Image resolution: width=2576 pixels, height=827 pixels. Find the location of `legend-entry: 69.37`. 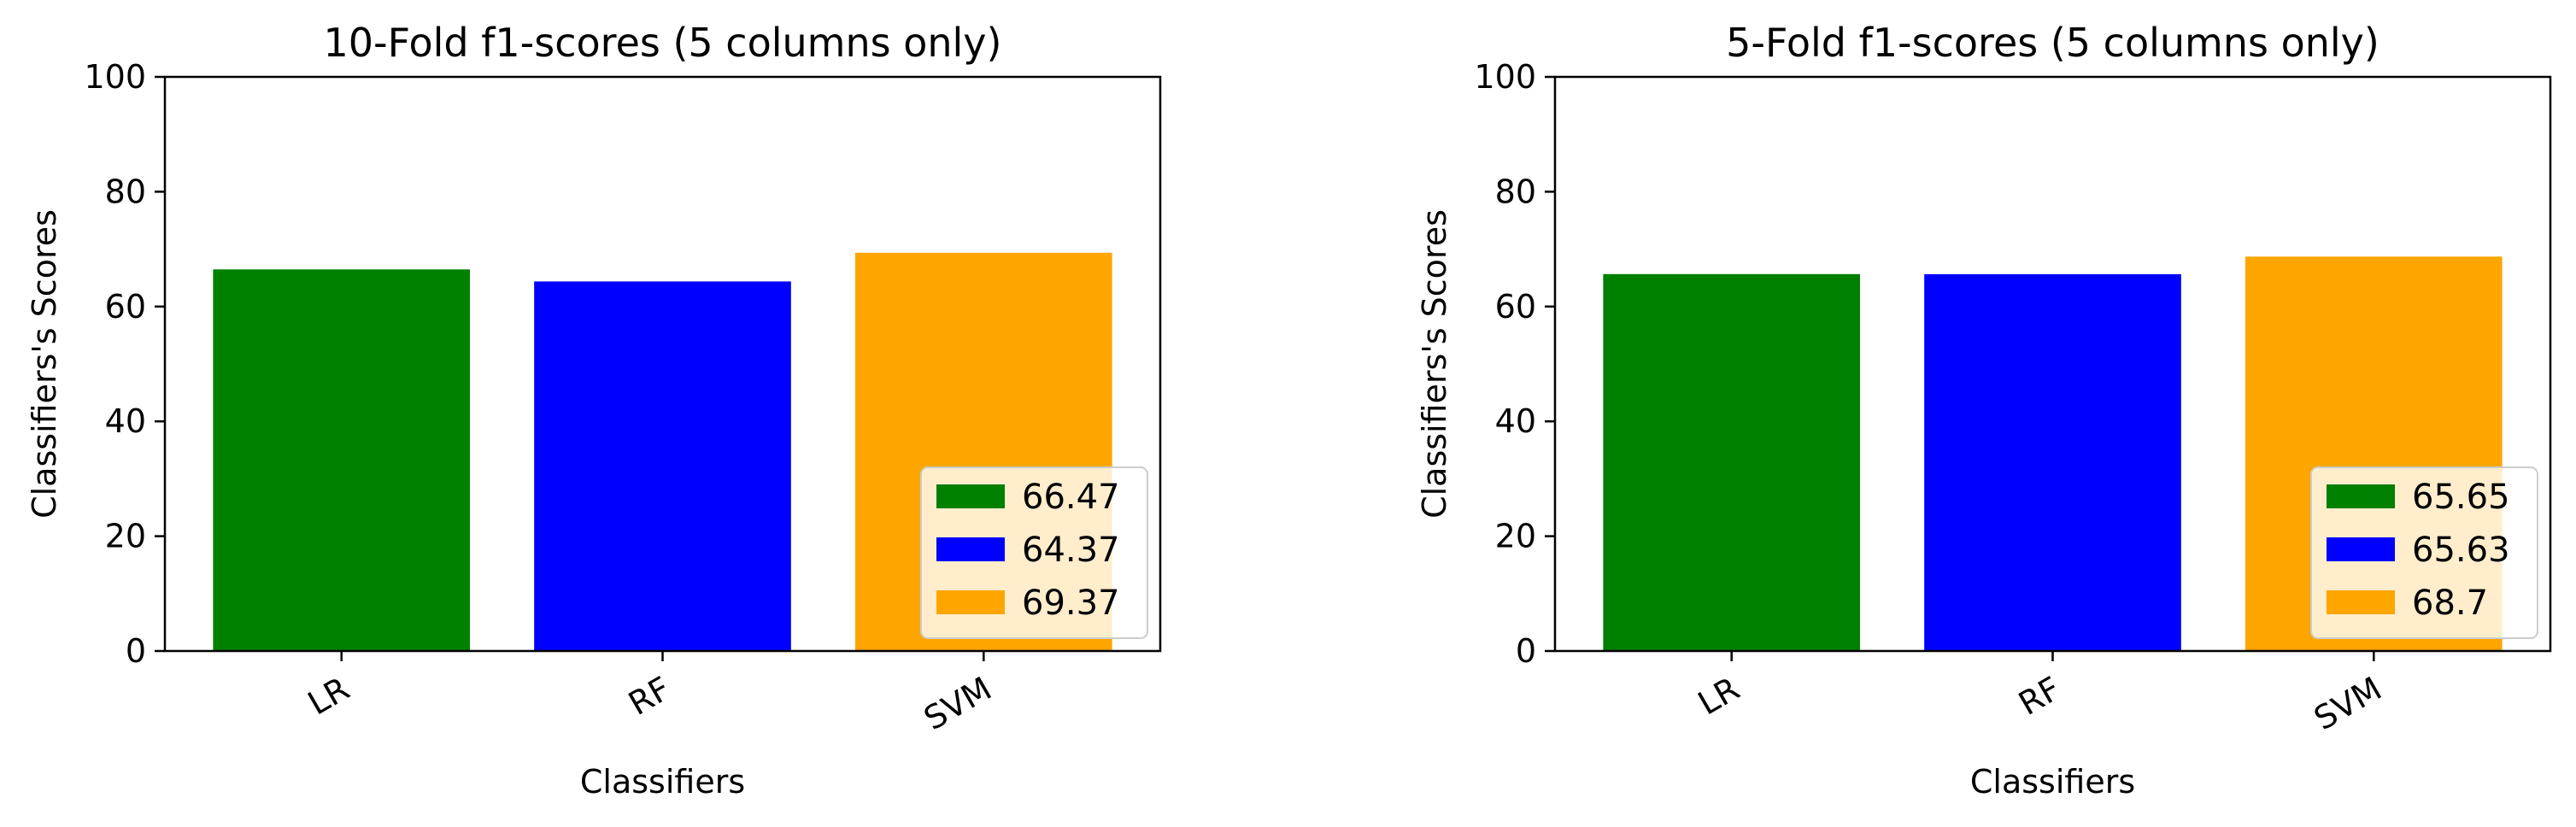

legend-entry: 69.37 is located at coordinates (1071, 603).